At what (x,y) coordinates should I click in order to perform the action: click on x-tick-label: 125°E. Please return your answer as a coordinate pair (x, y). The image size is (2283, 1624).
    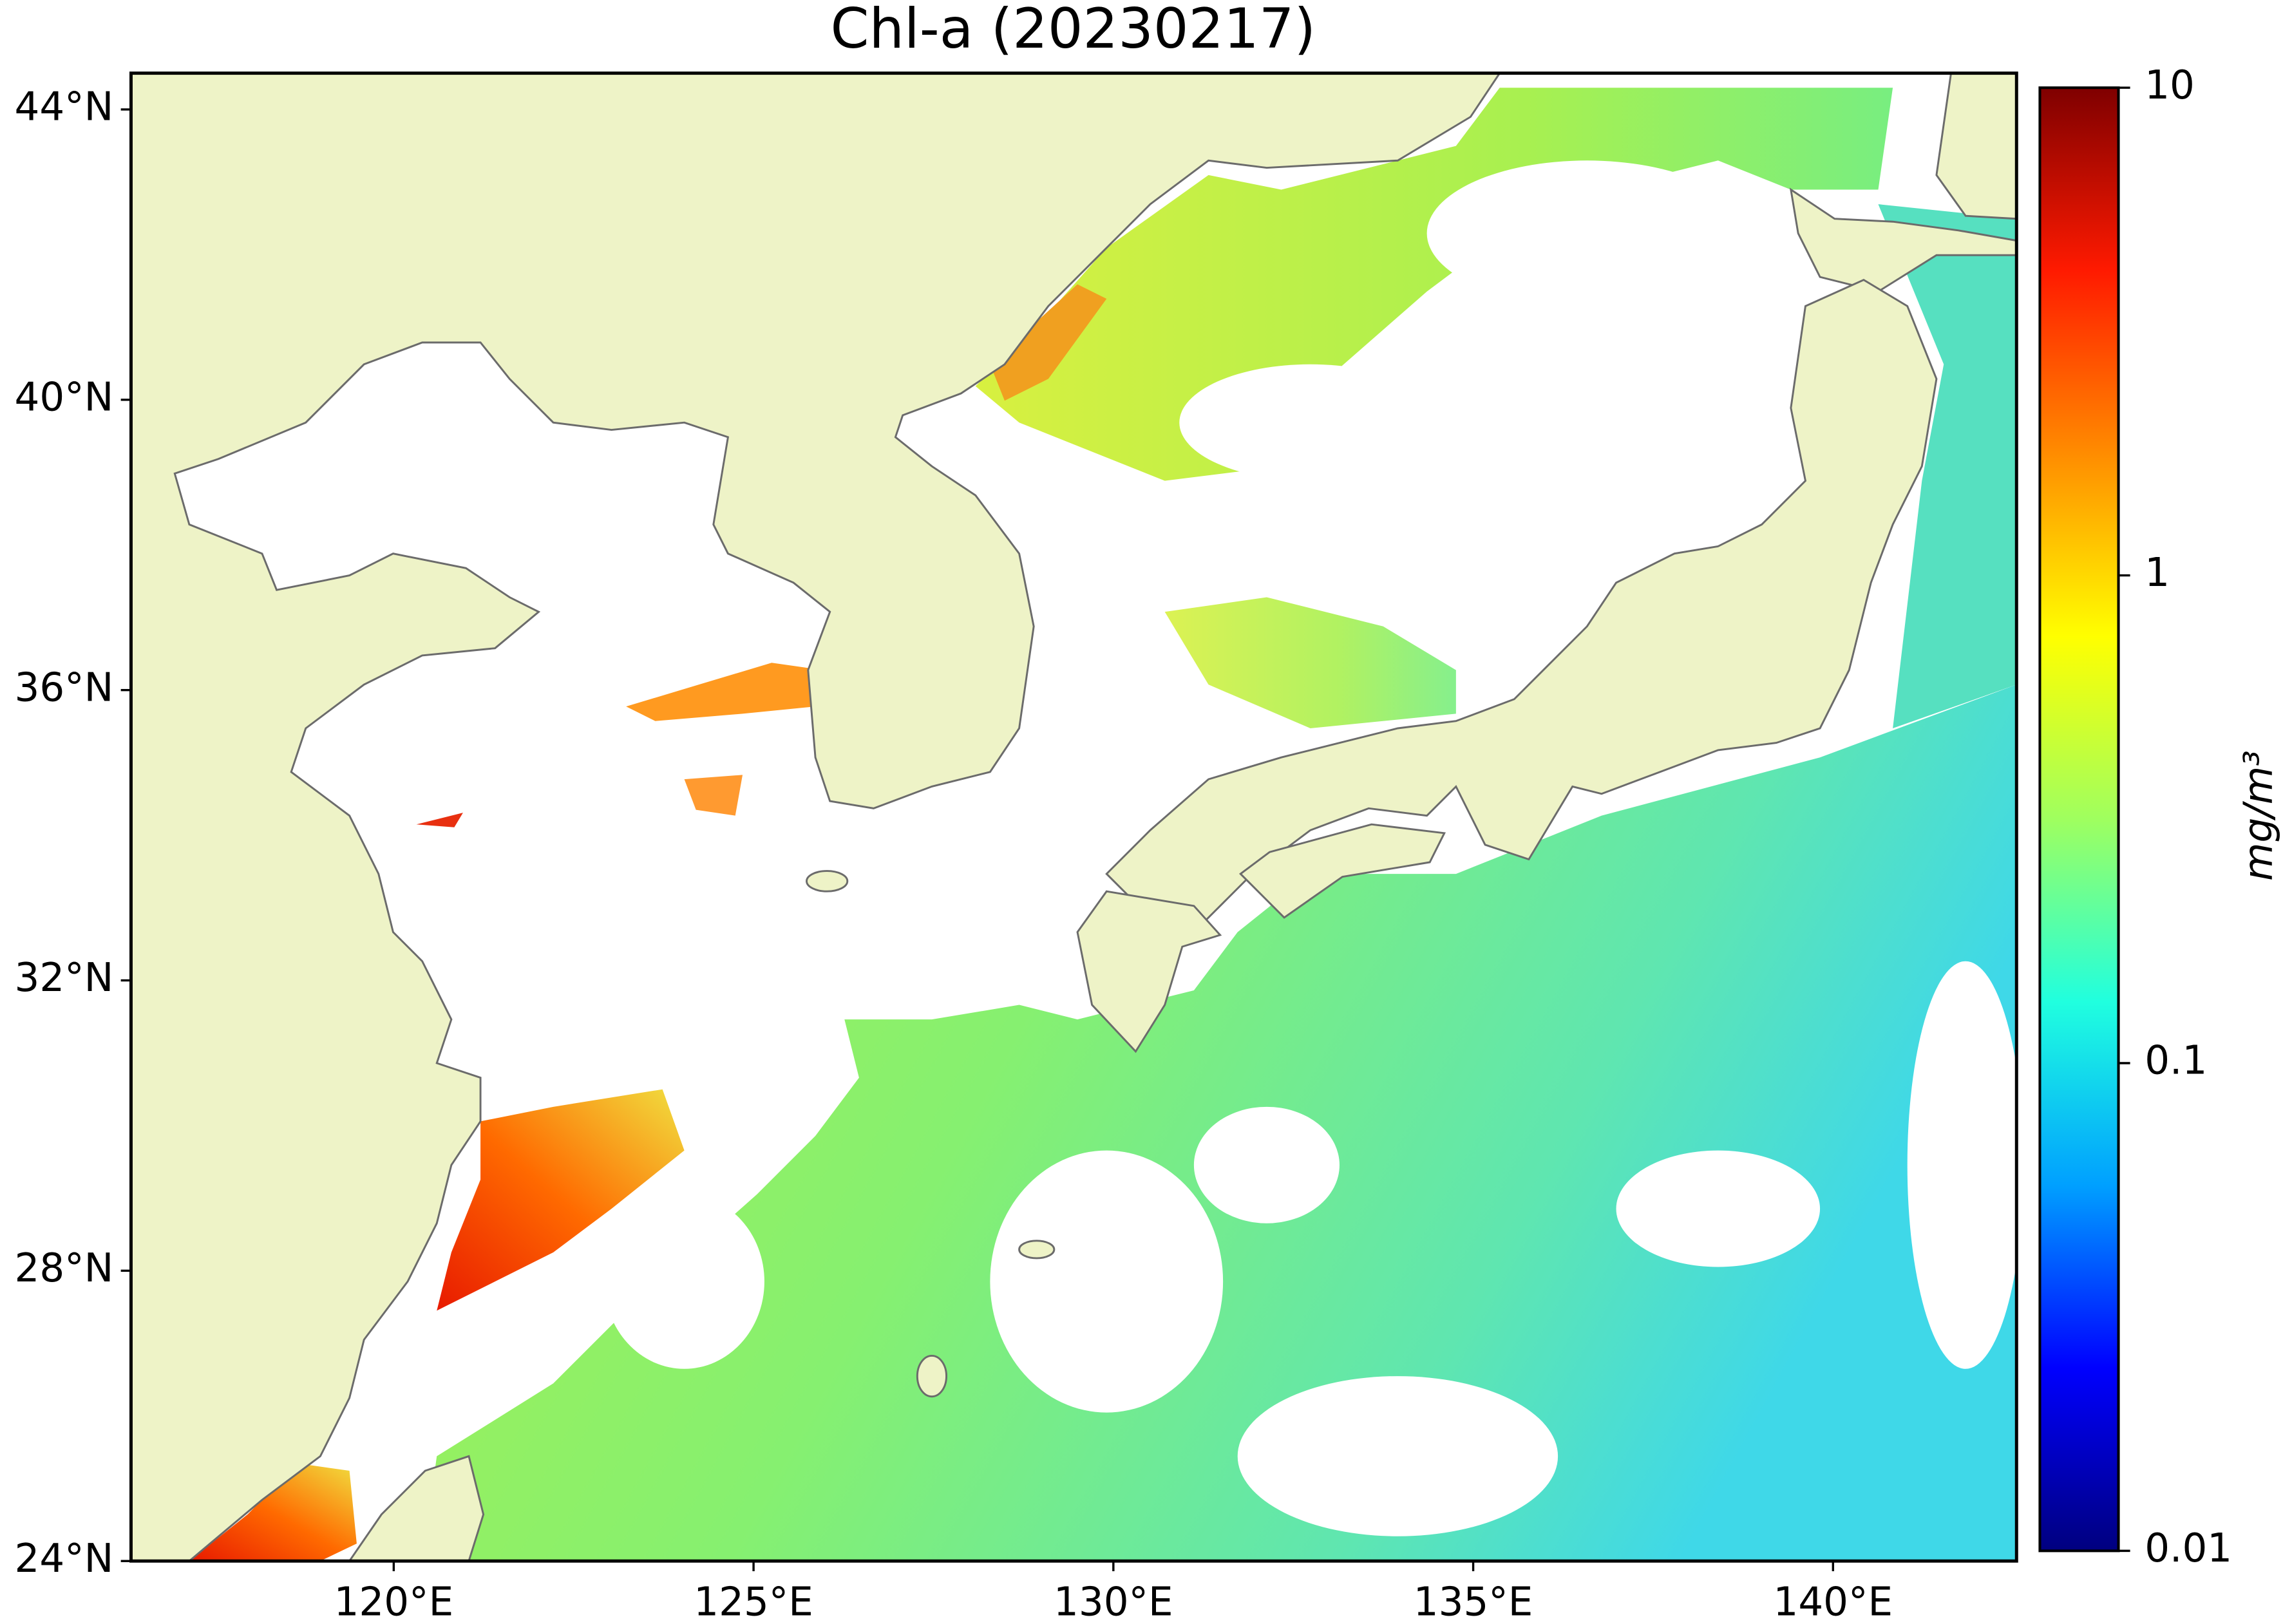
    Looking at the image, I should click on (753, 1602).